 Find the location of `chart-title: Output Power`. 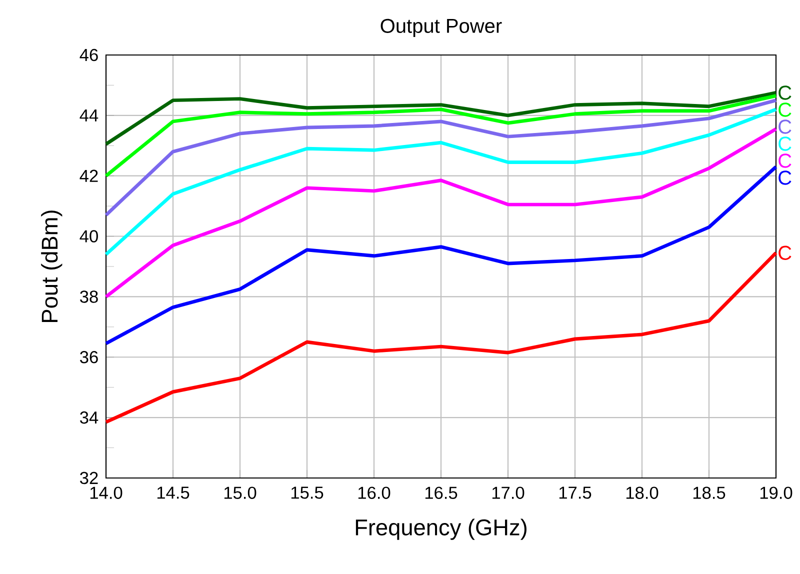

chart-title: Output Power is located at coordinates (441, 27).